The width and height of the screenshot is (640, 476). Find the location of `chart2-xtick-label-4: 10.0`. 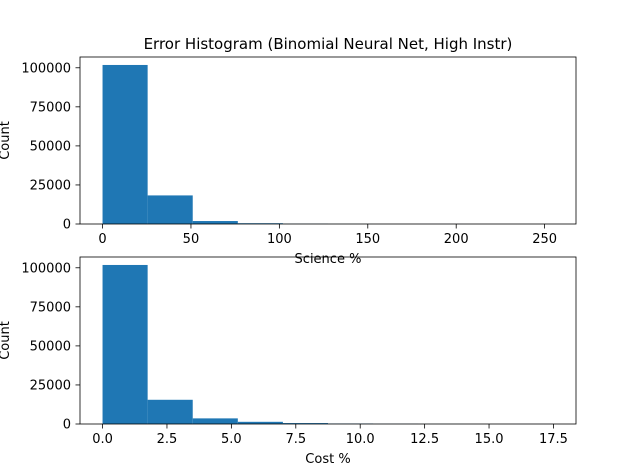

chart2-xtick-label-4: 10.0 is located at coordinates (360, 439).